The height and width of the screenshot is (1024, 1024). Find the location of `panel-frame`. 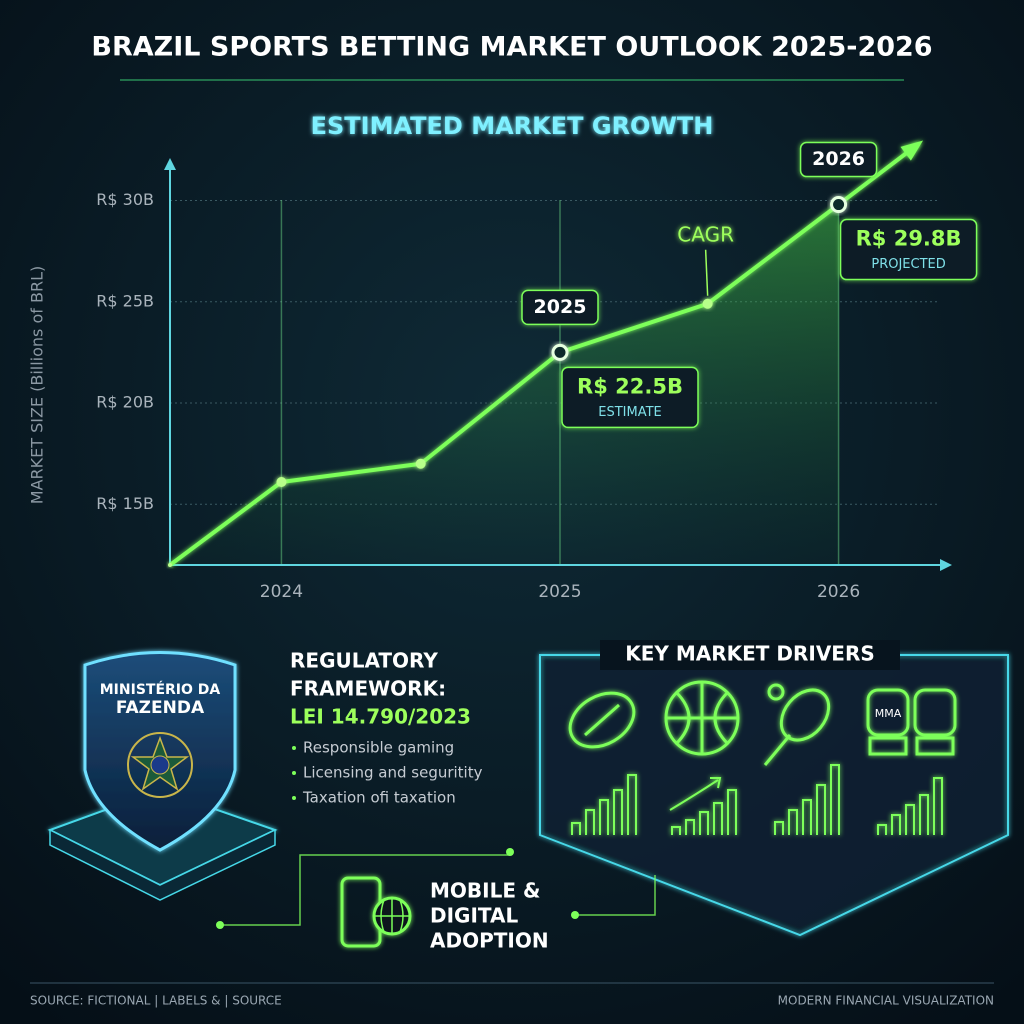

panel-frame is located at coordinates (774, 795).